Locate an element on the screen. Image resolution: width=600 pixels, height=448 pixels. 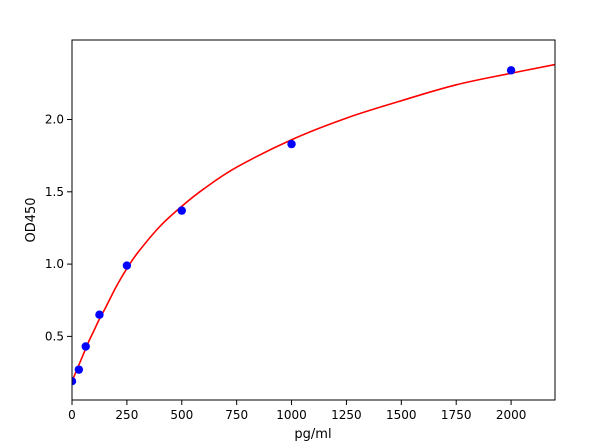
x-tick-label: 1500 is located at coordinates (401, 415).